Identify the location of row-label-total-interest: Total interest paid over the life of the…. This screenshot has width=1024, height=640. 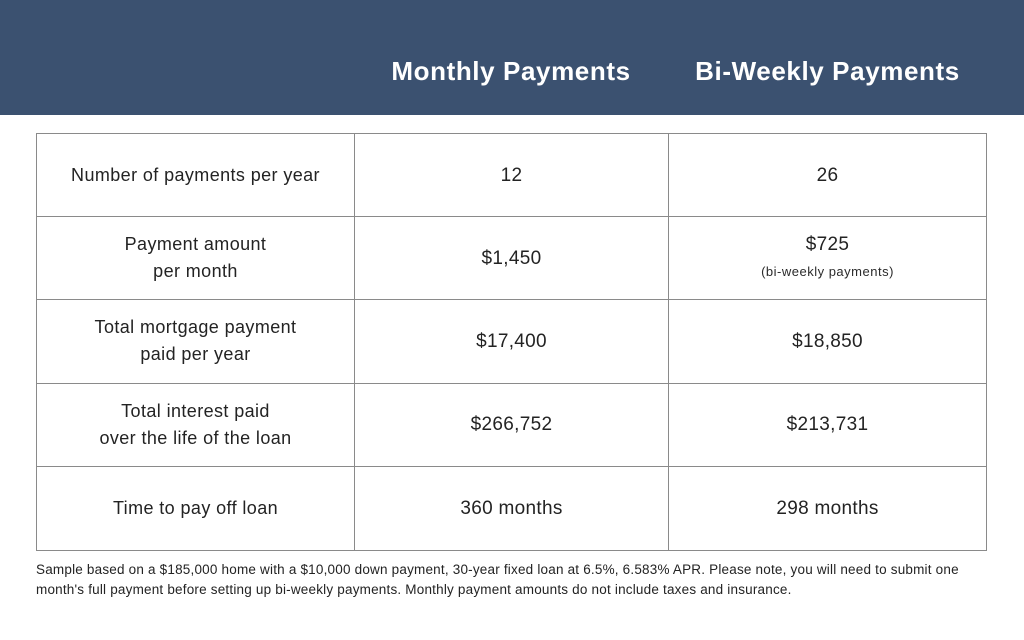
(196, 425).